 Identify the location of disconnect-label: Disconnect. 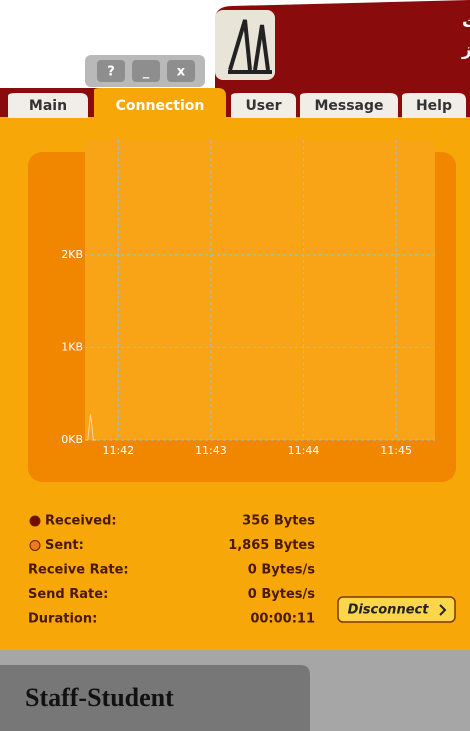
(389, 610).